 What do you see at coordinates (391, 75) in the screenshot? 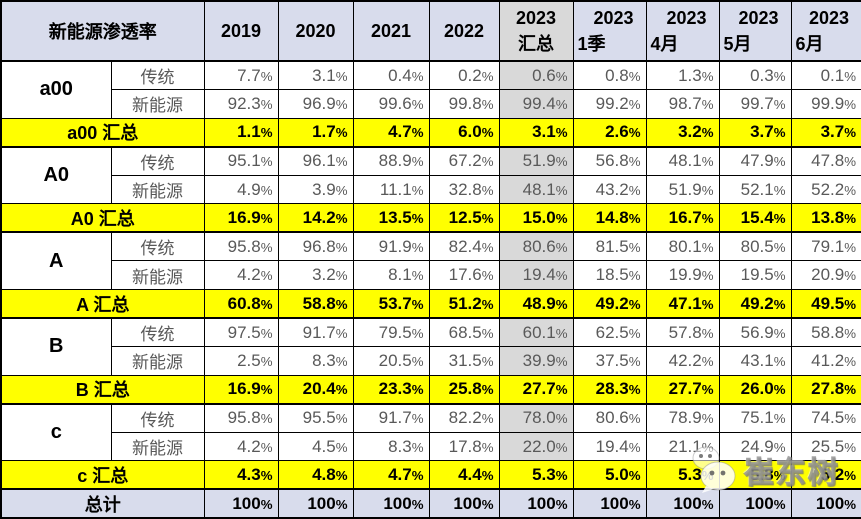
I see `data-cell: 0.4%` at bounding box center [391, 75].